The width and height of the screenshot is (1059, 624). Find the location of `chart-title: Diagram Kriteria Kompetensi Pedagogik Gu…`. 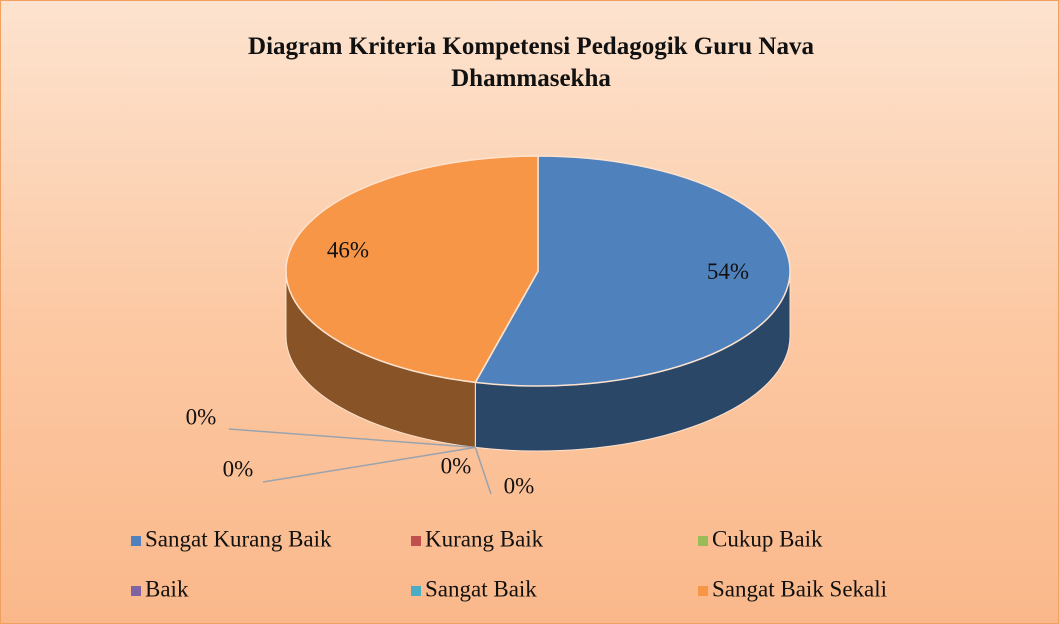

chart-title: Diagram Kriteria Kompetensi Pedagogik Gu… is located at coordinates (531, 62).